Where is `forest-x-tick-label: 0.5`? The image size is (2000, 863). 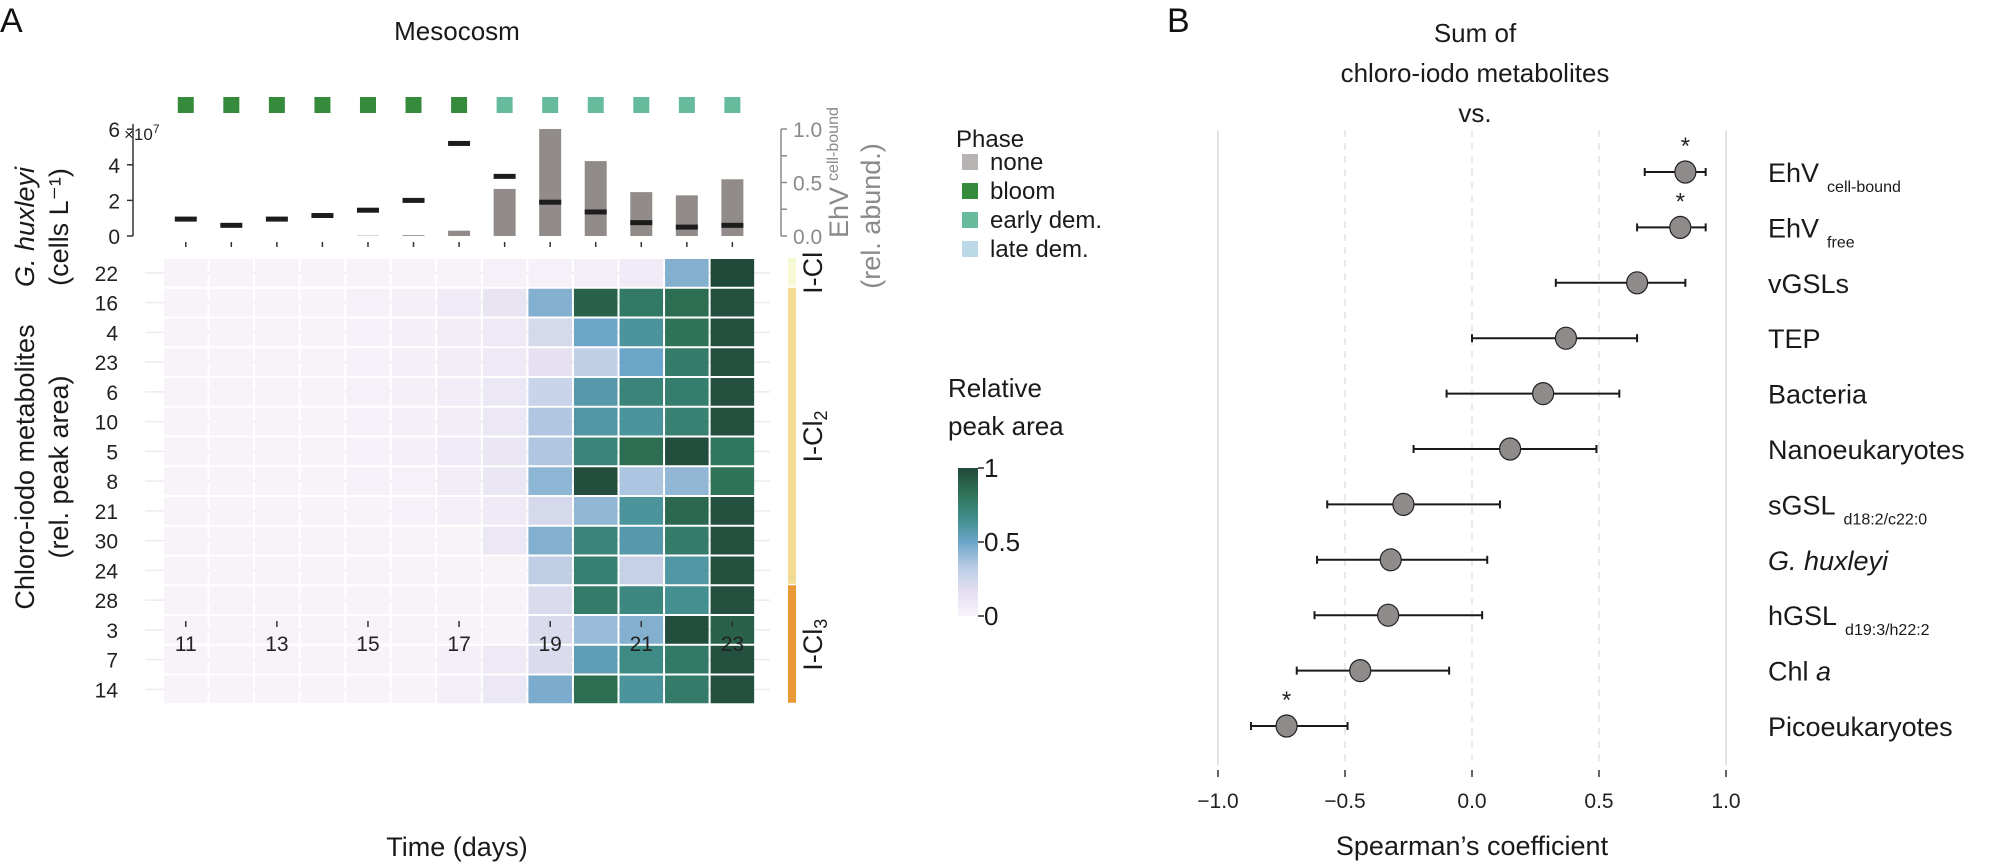
forest-x-tick-label: 0.5 is located at coordinates (1598, 801).